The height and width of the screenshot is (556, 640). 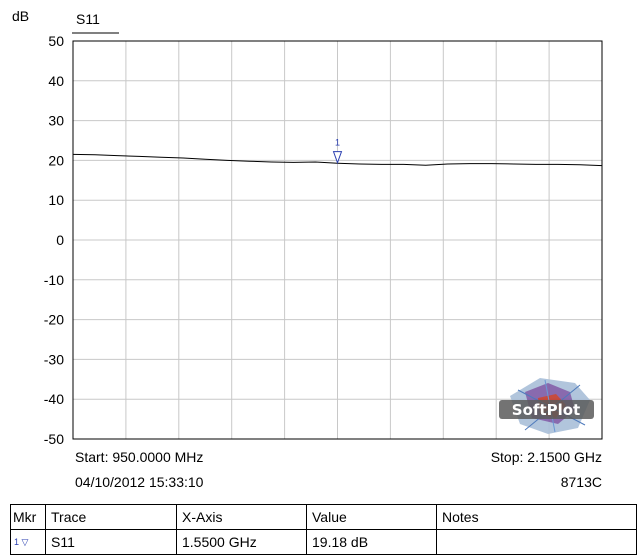 What do you see at coordinates (88, 19) in the screenshot?
I see `legend-trace-name: S11` at bounding box center [88, 19].